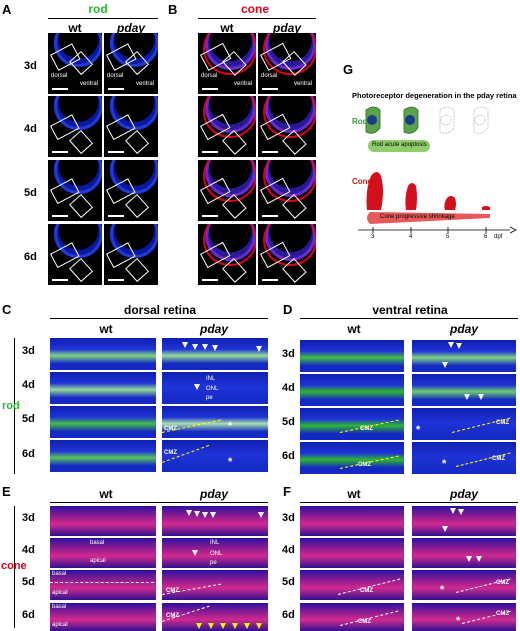 The width and height of the screenshot is (520, 631). What do you see at coordinates (352, 585) in the screenshot?
I see `f-wt-5d: CMZ` at bounding box center [352, 585].